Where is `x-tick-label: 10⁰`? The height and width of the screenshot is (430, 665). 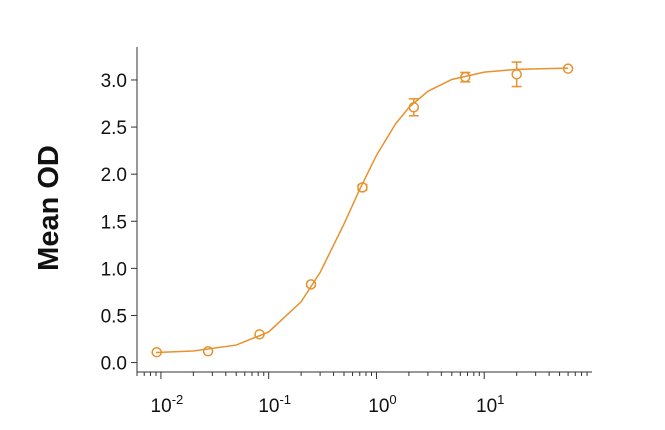
x-tick-label: 10⁰ is located at coordinates (382, 404).